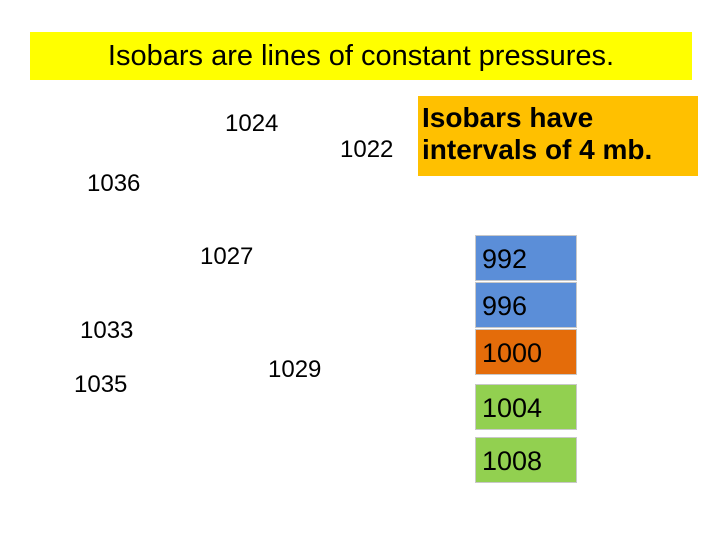 This screenshot has height=540, width=720. What do you see at coordinates (114, 183) in the screenshot?
I see `pressure-label: 1036` at bounding box center [114, 183].